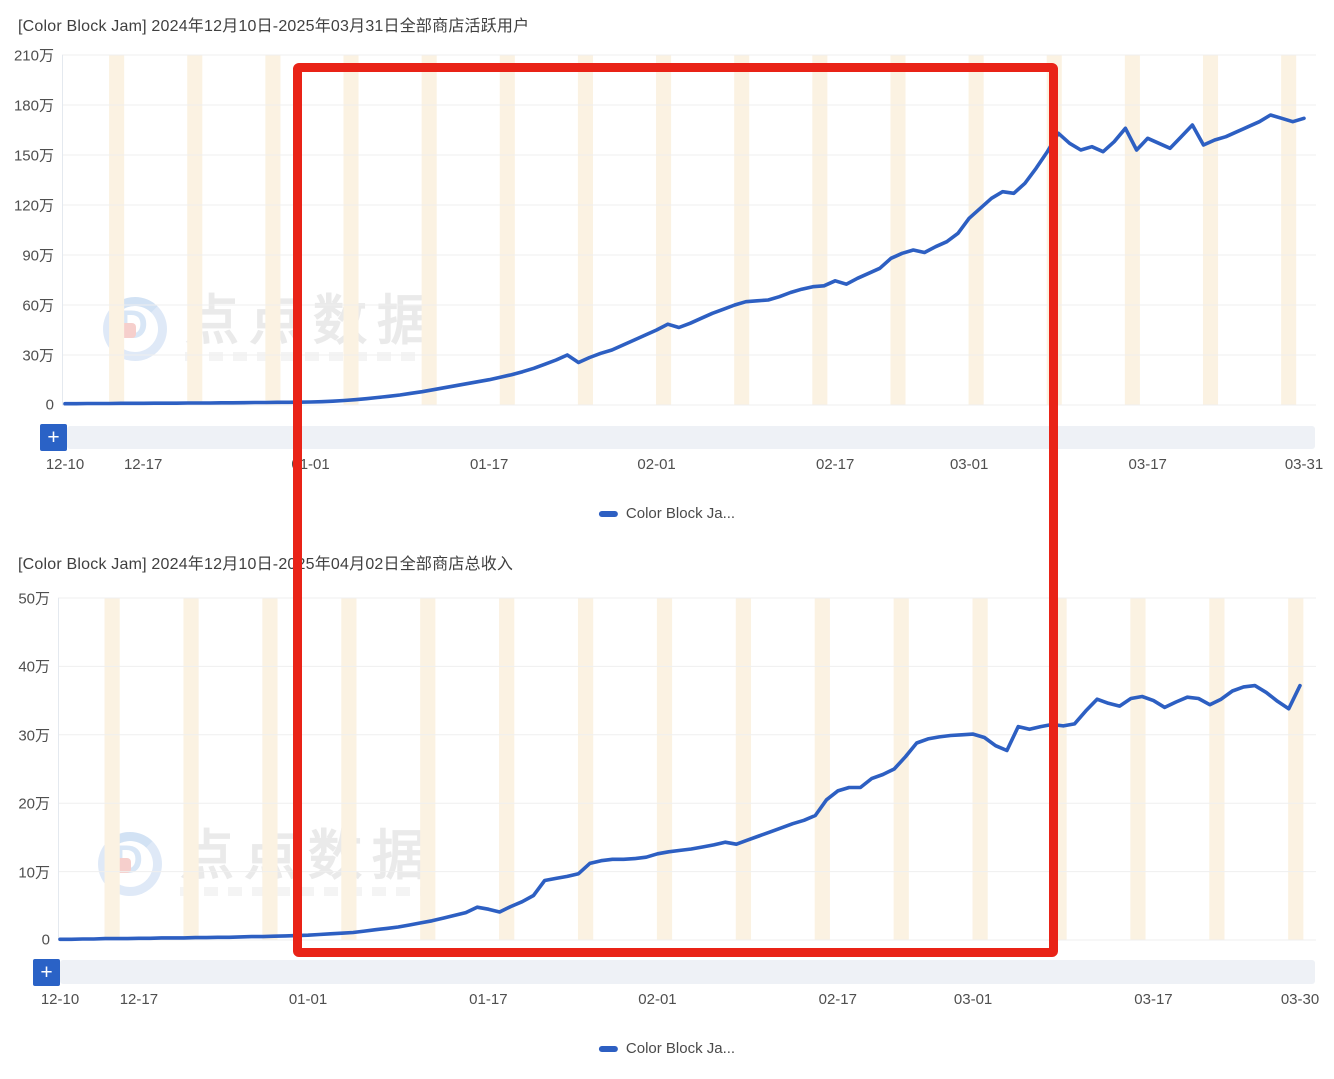 The image size is (1334, 1079). What do you see at coordinates (308, 999) in the screenshot?
I see `x-tick-label: 01-01` at bounding box center [308, 999].